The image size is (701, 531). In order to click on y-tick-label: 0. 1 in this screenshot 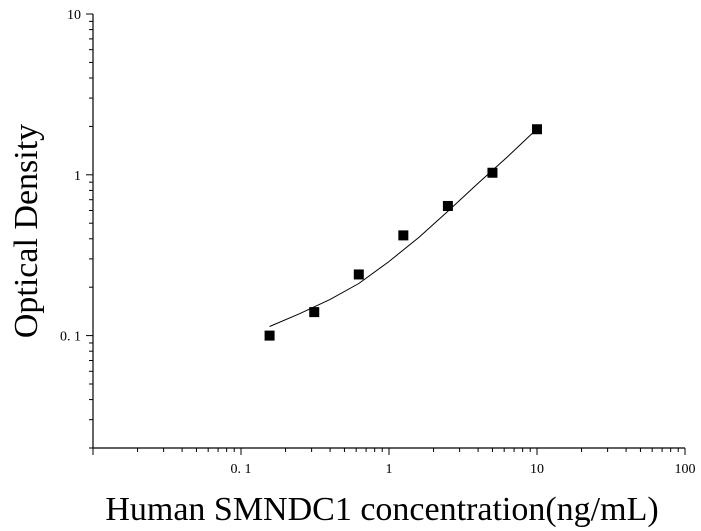, I will do `click(70, 337)`.